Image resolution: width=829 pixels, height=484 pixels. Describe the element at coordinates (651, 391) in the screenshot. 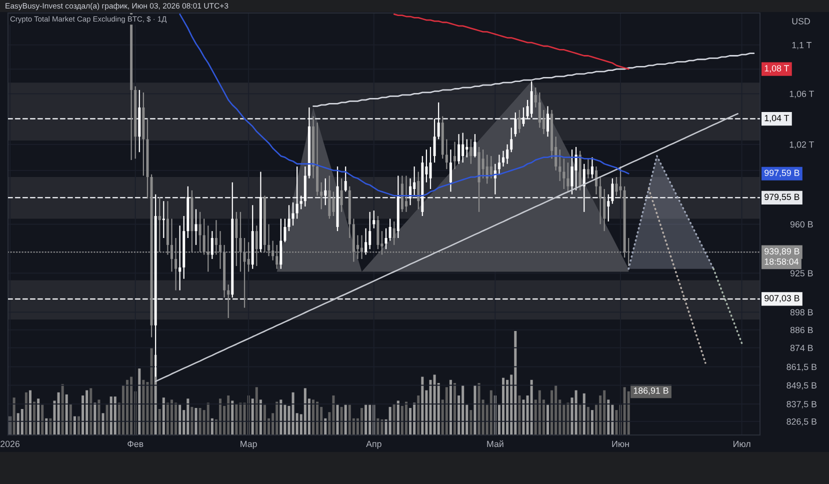

I see `annotation: 186,91 B` at that location.